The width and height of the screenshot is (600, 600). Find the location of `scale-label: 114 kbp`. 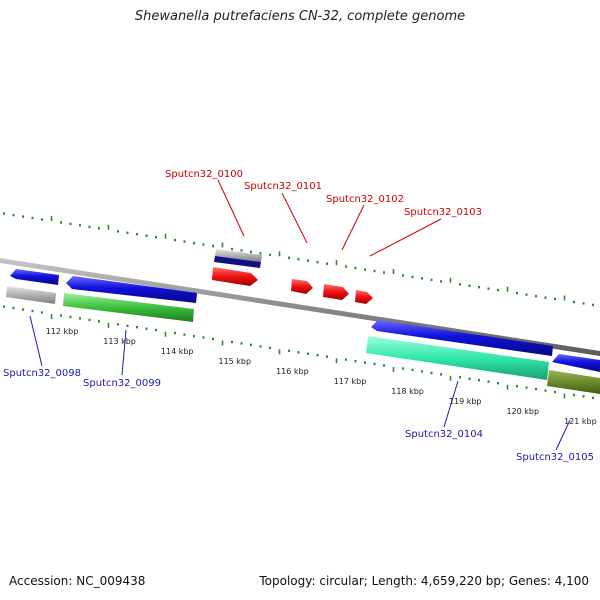

scale-label: 114 kbp is located at coordinates (177, 351).